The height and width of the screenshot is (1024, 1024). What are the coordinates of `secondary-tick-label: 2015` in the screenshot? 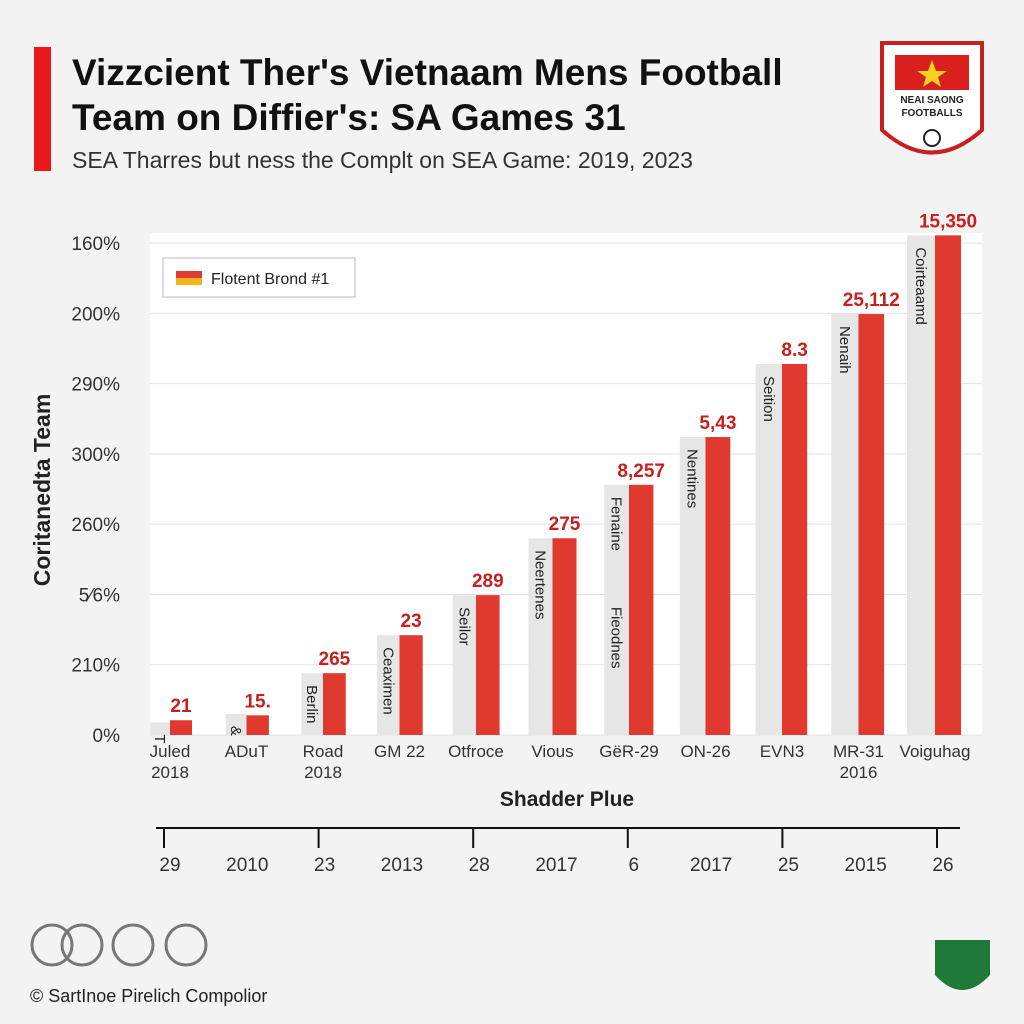 It's located at (866, 865).